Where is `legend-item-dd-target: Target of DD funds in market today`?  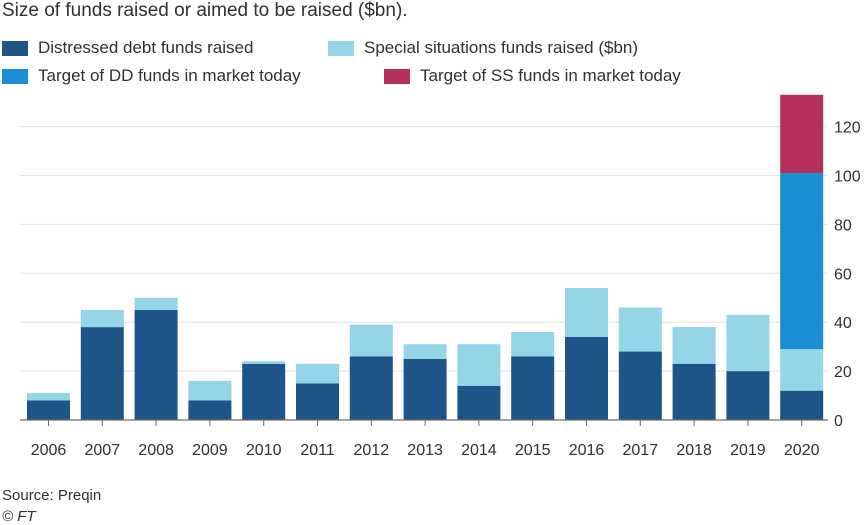 legend-item-dd-target: Target of DD funds in market today is located at coordinates (151, 76).